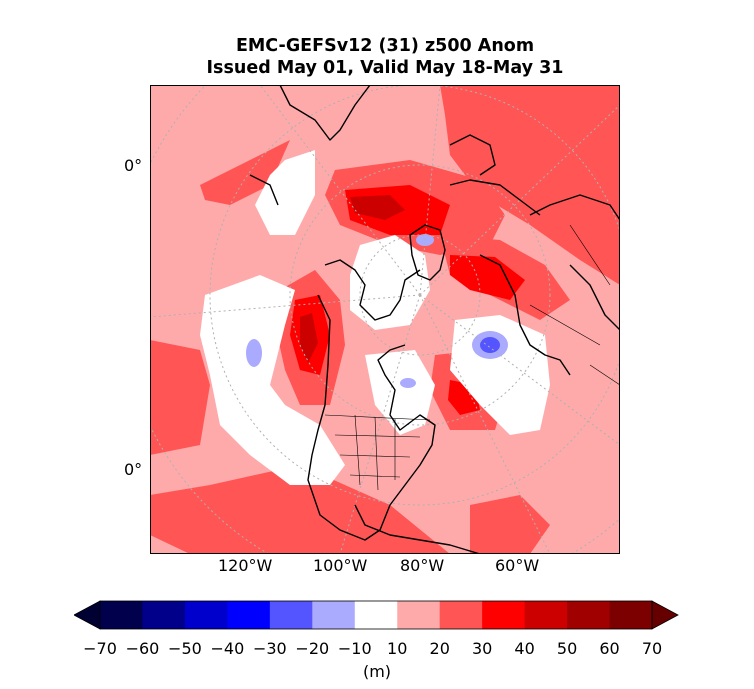  What do you see at coordinates (385, 46) in the screenshot?
I see `chart-title-line1: EMC-GEFSv12 (31) z500 Anom` at bounding box center [385, 46].